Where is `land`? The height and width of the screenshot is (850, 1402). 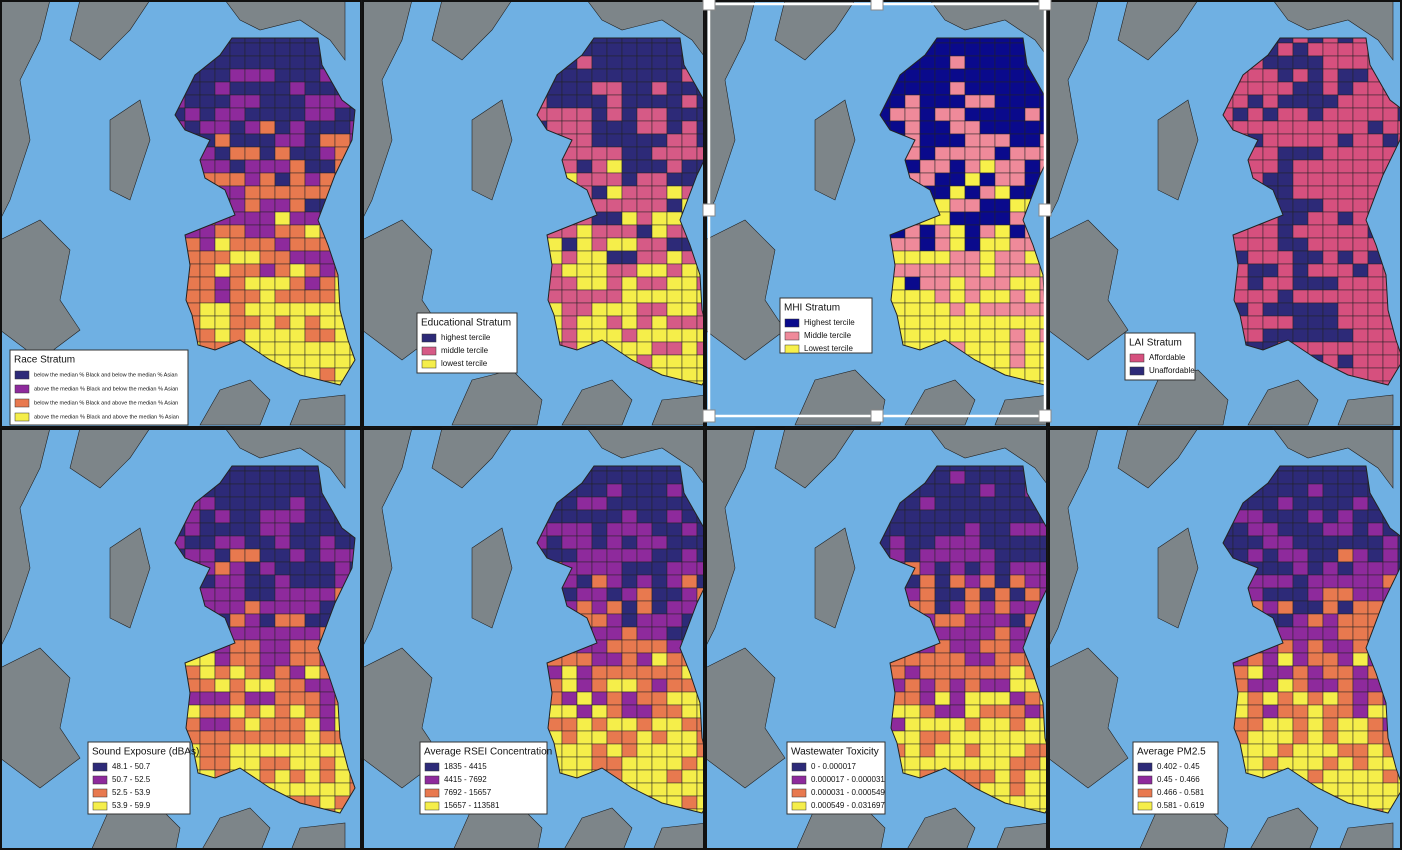 land is located at coordinates (130, 150).